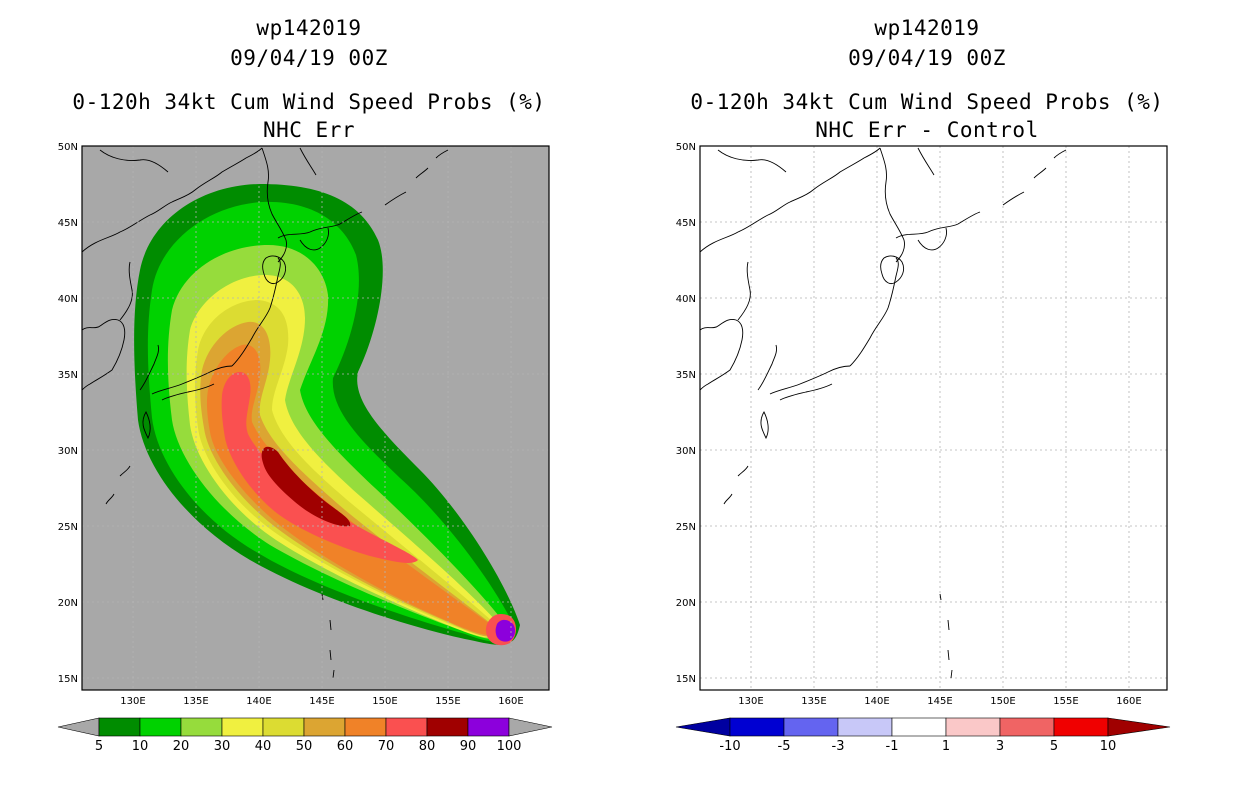 Image resolution: width=1236 pixels, height=800 pixels. Describe the element at coordinates (308, 130) in the screenshot. I see `run-title: NHC Err` at that location.